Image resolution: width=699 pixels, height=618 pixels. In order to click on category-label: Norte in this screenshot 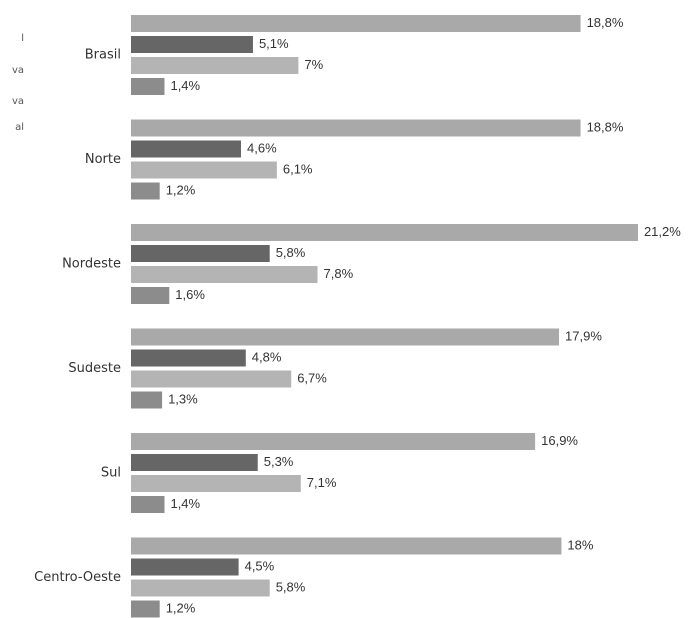, I will do `click(103, 159)`.